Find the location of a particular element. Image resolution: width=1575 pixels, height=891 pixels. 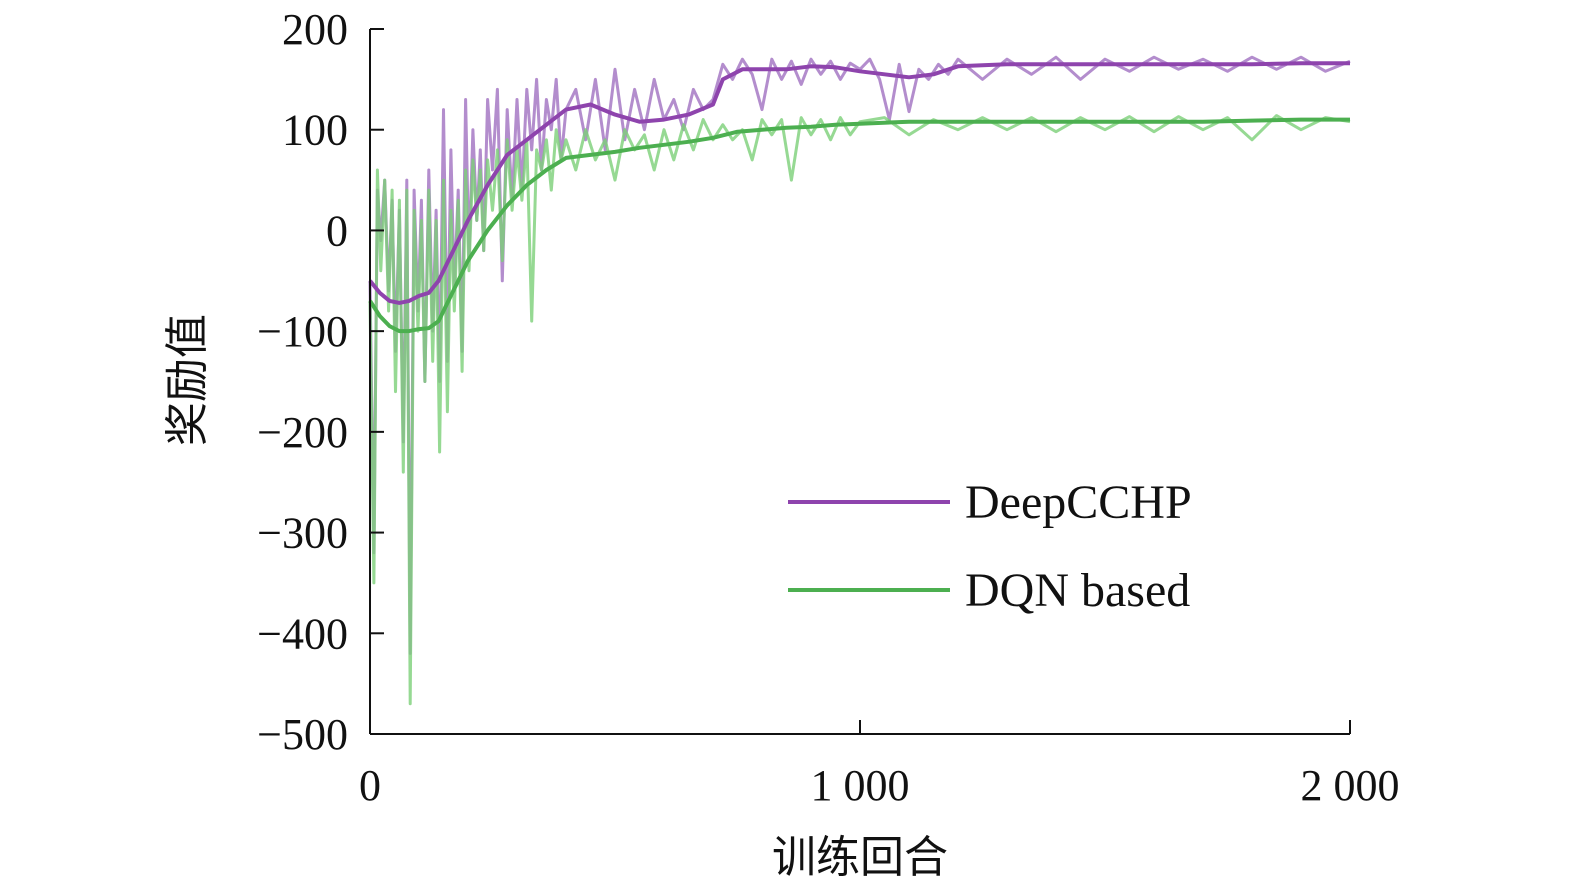

x-tick-label: 1 000 is located at coordinates (860, 785).